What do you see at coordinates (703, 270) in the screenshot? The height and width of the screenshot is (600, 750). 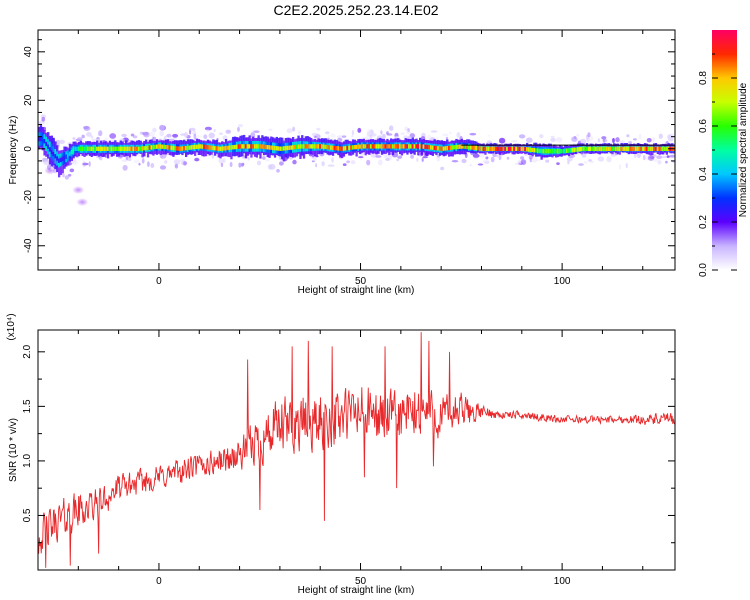 I see `colorbar-tick-label: 0.0` at bounding box center [703, 270].